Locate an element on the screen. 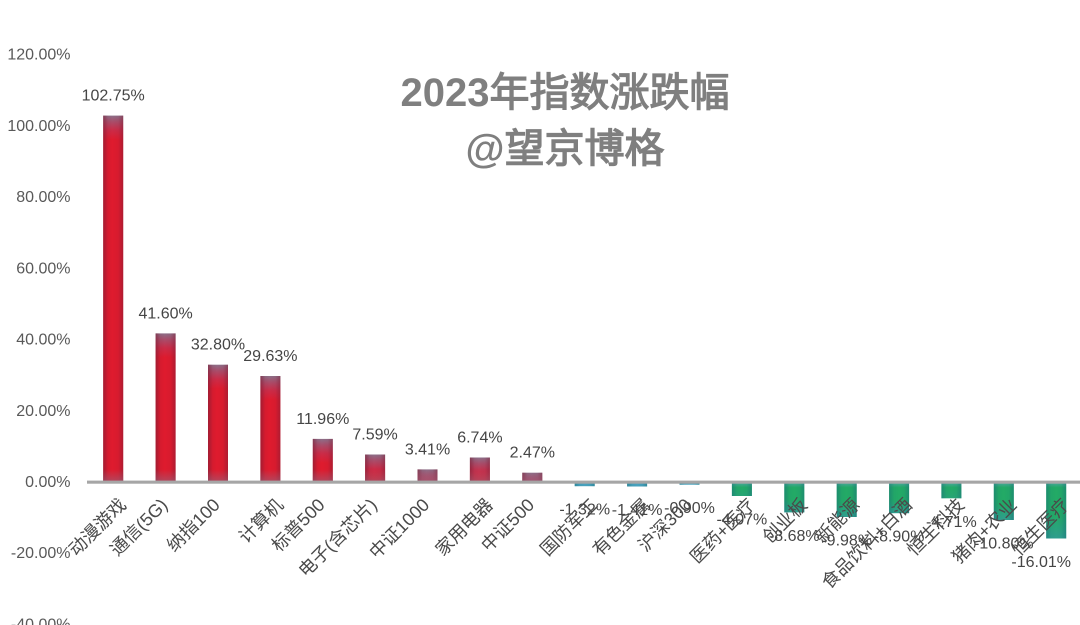 This screenshot has height=625, width=1080. svg-text: -8.68% is located at coordinates (794, 536).